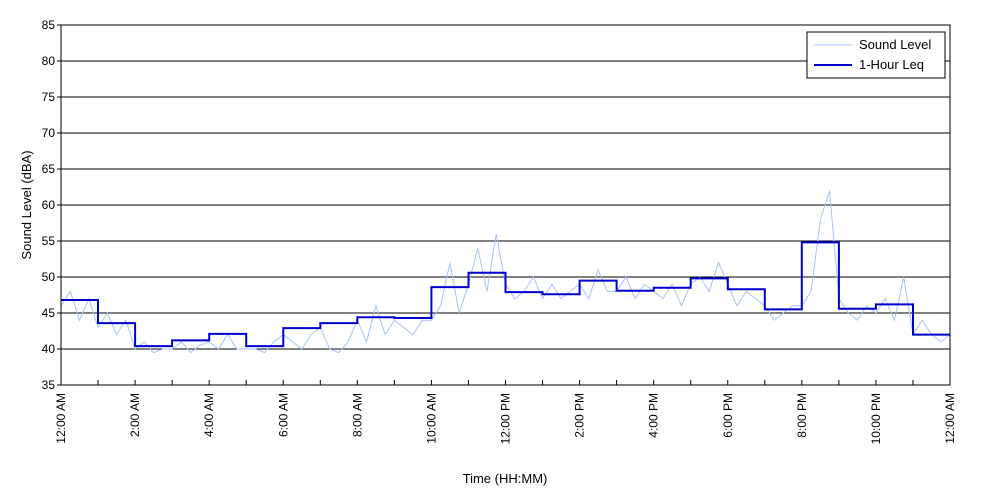 The height and width of the screenshot is (500, 1000). What do you see at coordinates (209, 415) in the screenshot?
I see `x-tick-label: 4:00 AM` at bounding box center [209, 415].